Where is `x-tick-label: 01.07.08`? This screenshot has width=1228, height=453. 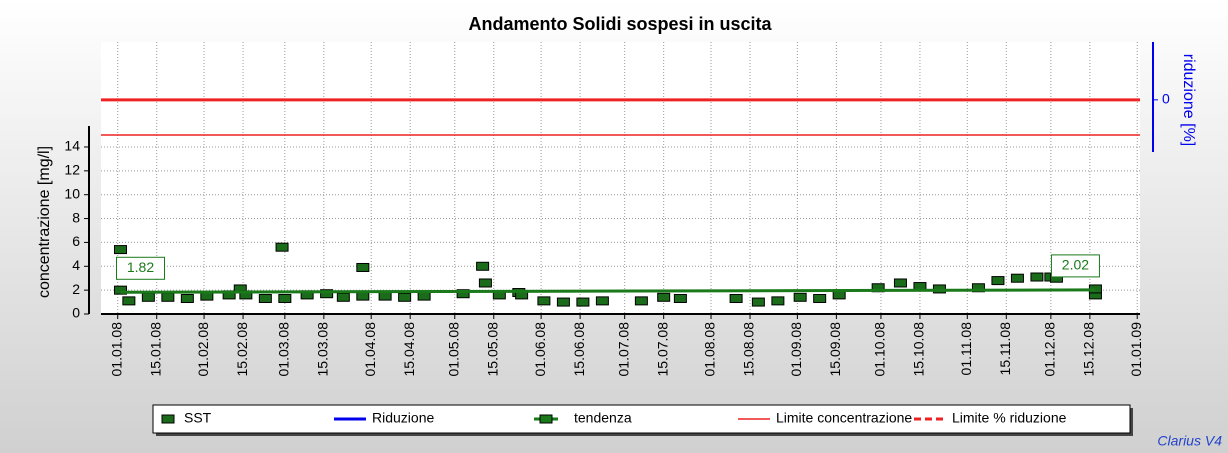 x-tick-label: 01.07.08 is located at coordinates (623, 349).